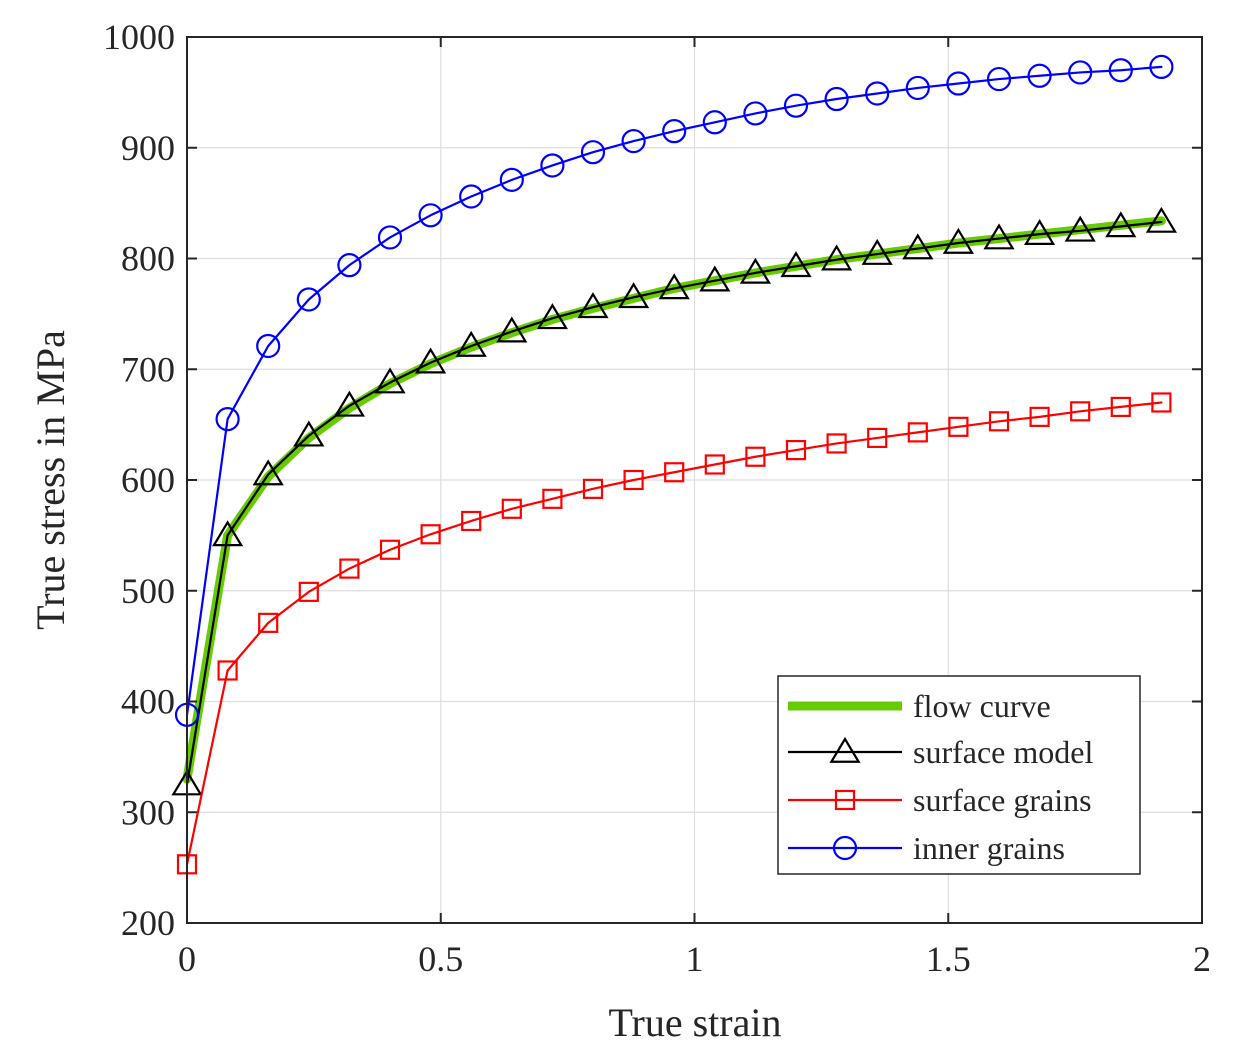 This screenshot has height=1056, width=1241. Describe the element at coordinates (148, 702) in the screenshot. I see `y-tick-label: 400` at that location.